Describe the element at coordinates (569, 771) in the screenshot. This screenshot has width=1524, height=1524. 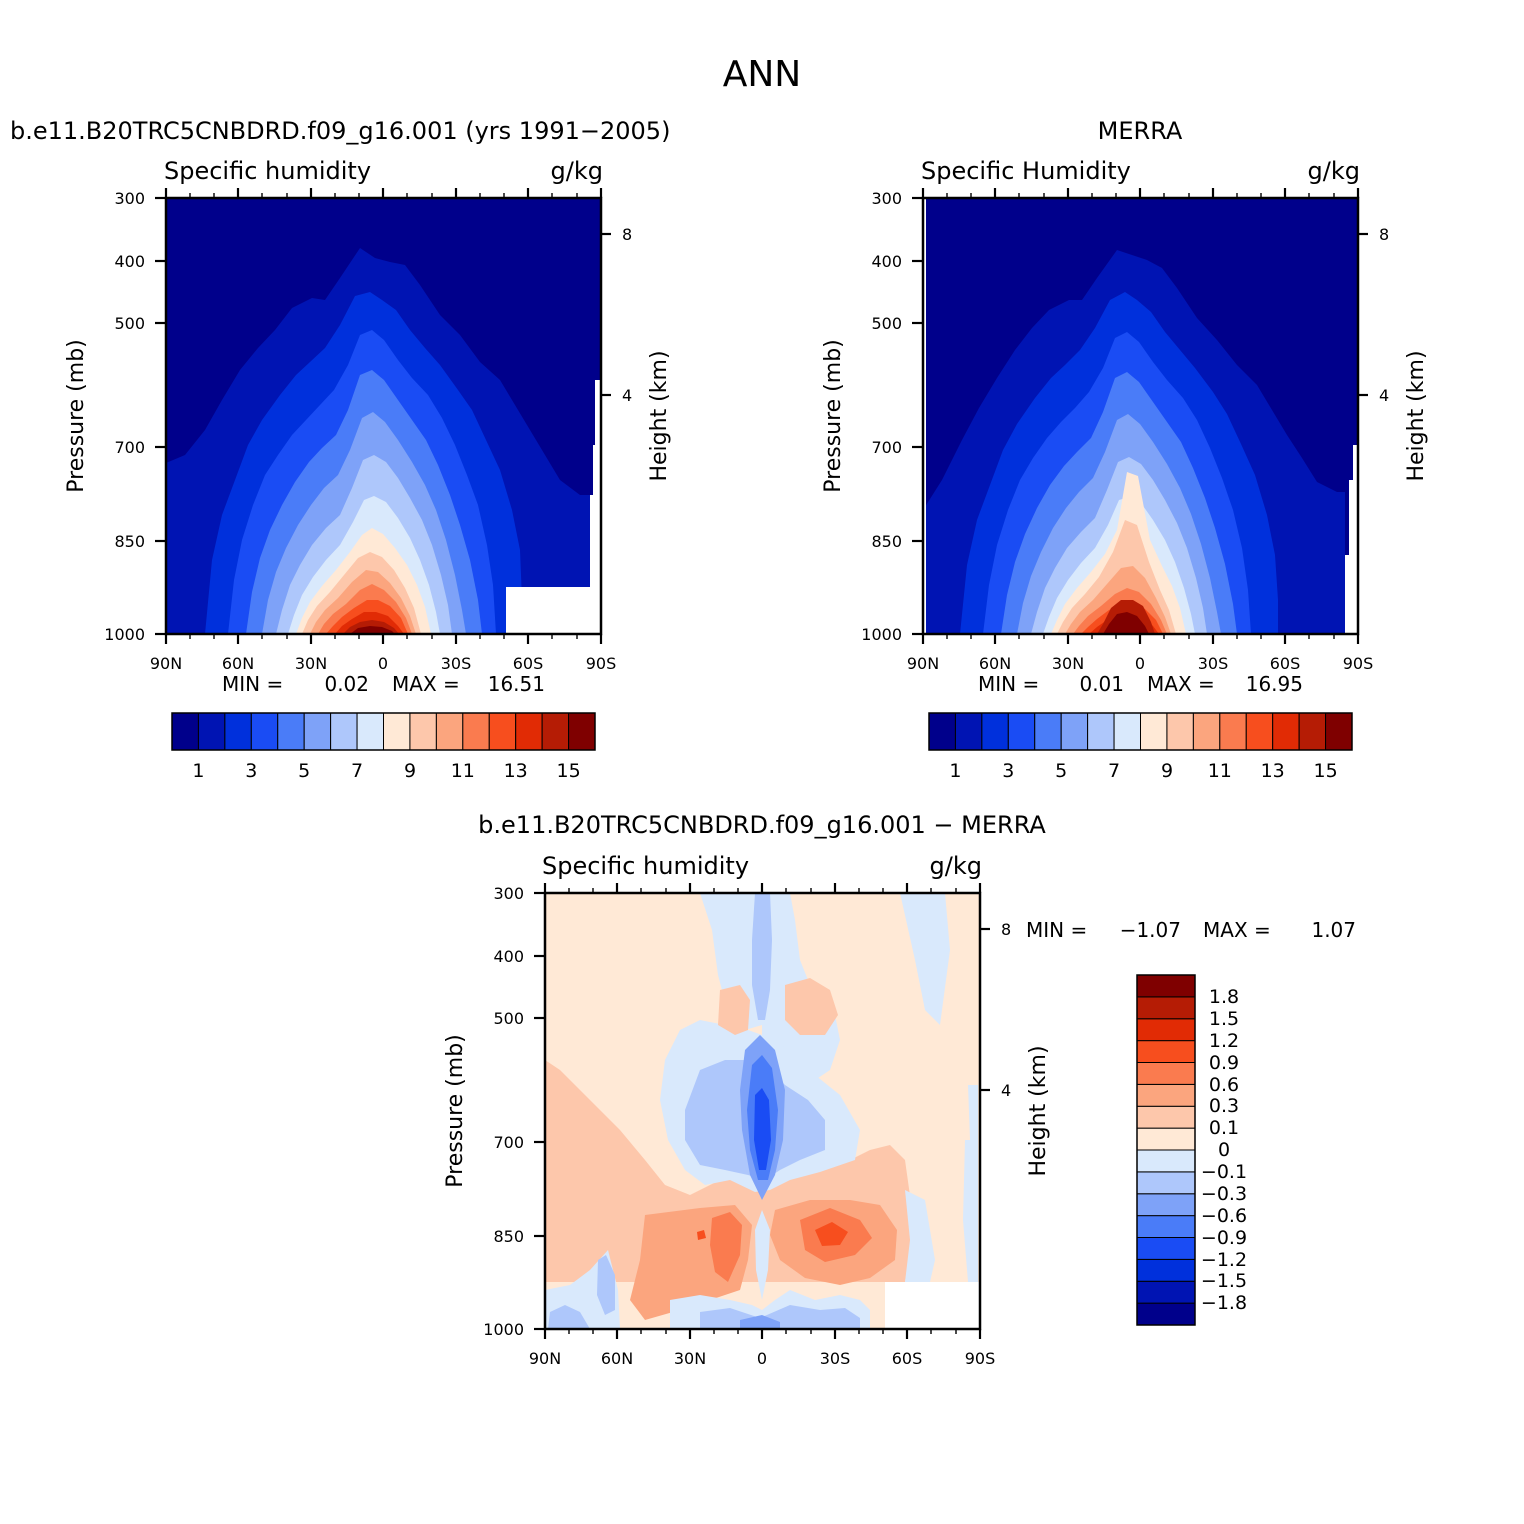
I see `colorbar-label: 15` at that location.